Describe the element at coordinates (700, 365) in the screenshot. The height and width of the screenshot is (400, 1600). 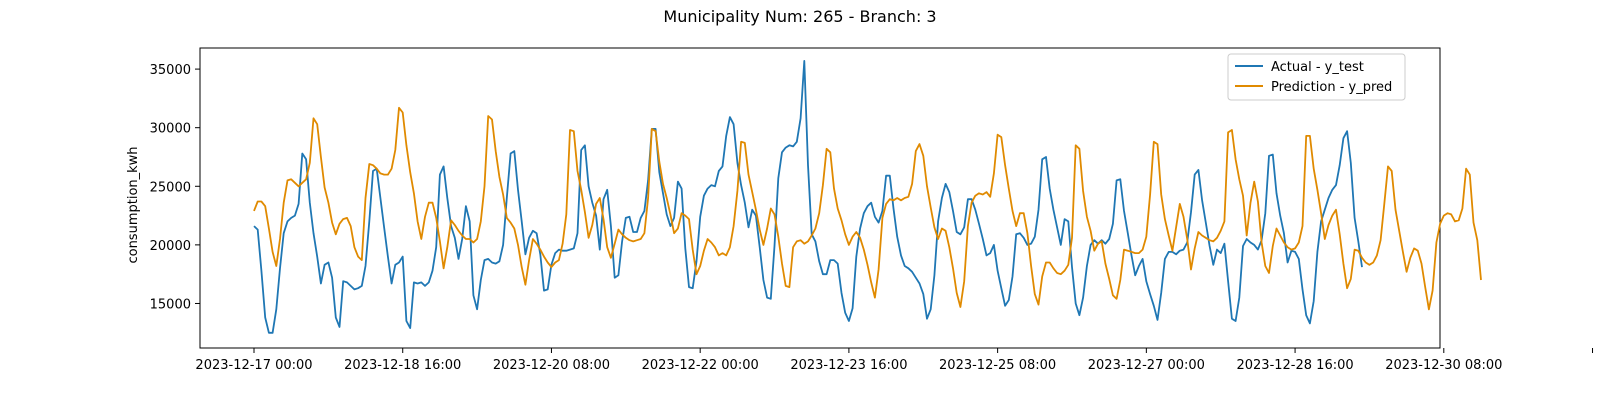
I see `x-tick-label: 2023-12-22 00:00` at that location.